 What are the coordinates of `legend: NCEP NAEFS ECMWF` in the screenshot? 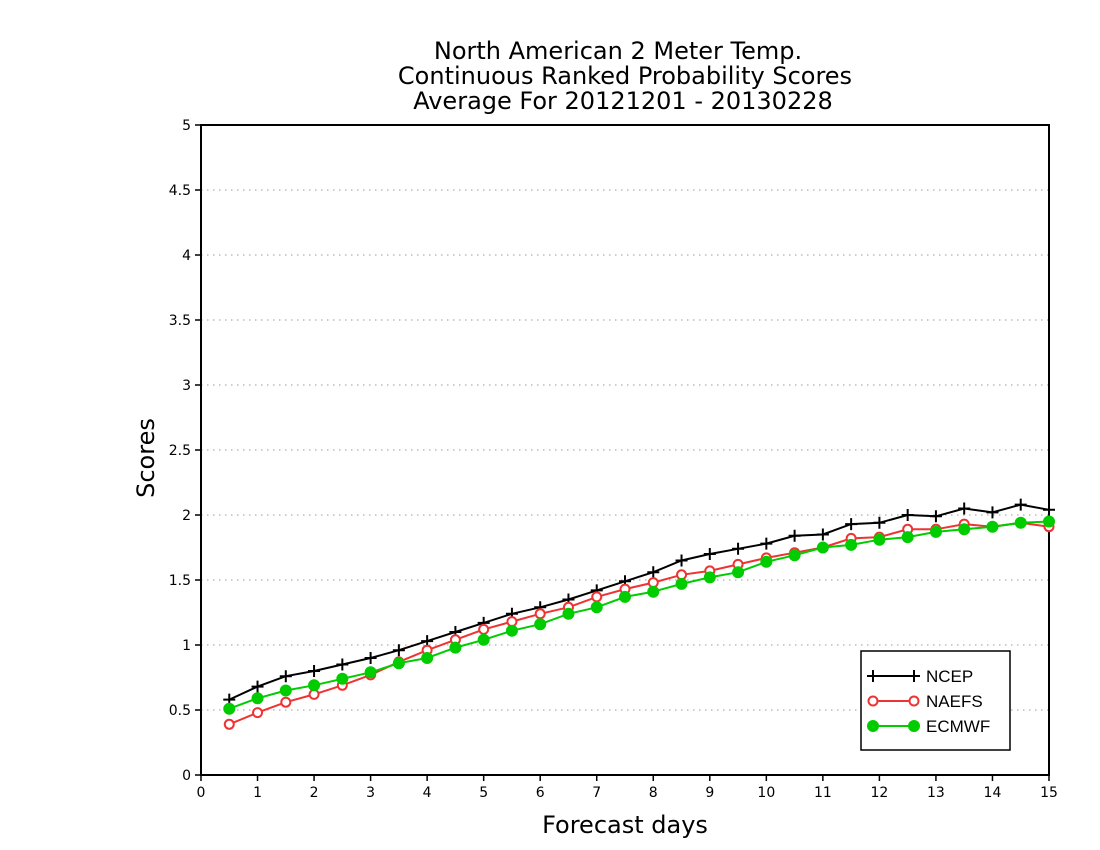 It's located at (935, 700).